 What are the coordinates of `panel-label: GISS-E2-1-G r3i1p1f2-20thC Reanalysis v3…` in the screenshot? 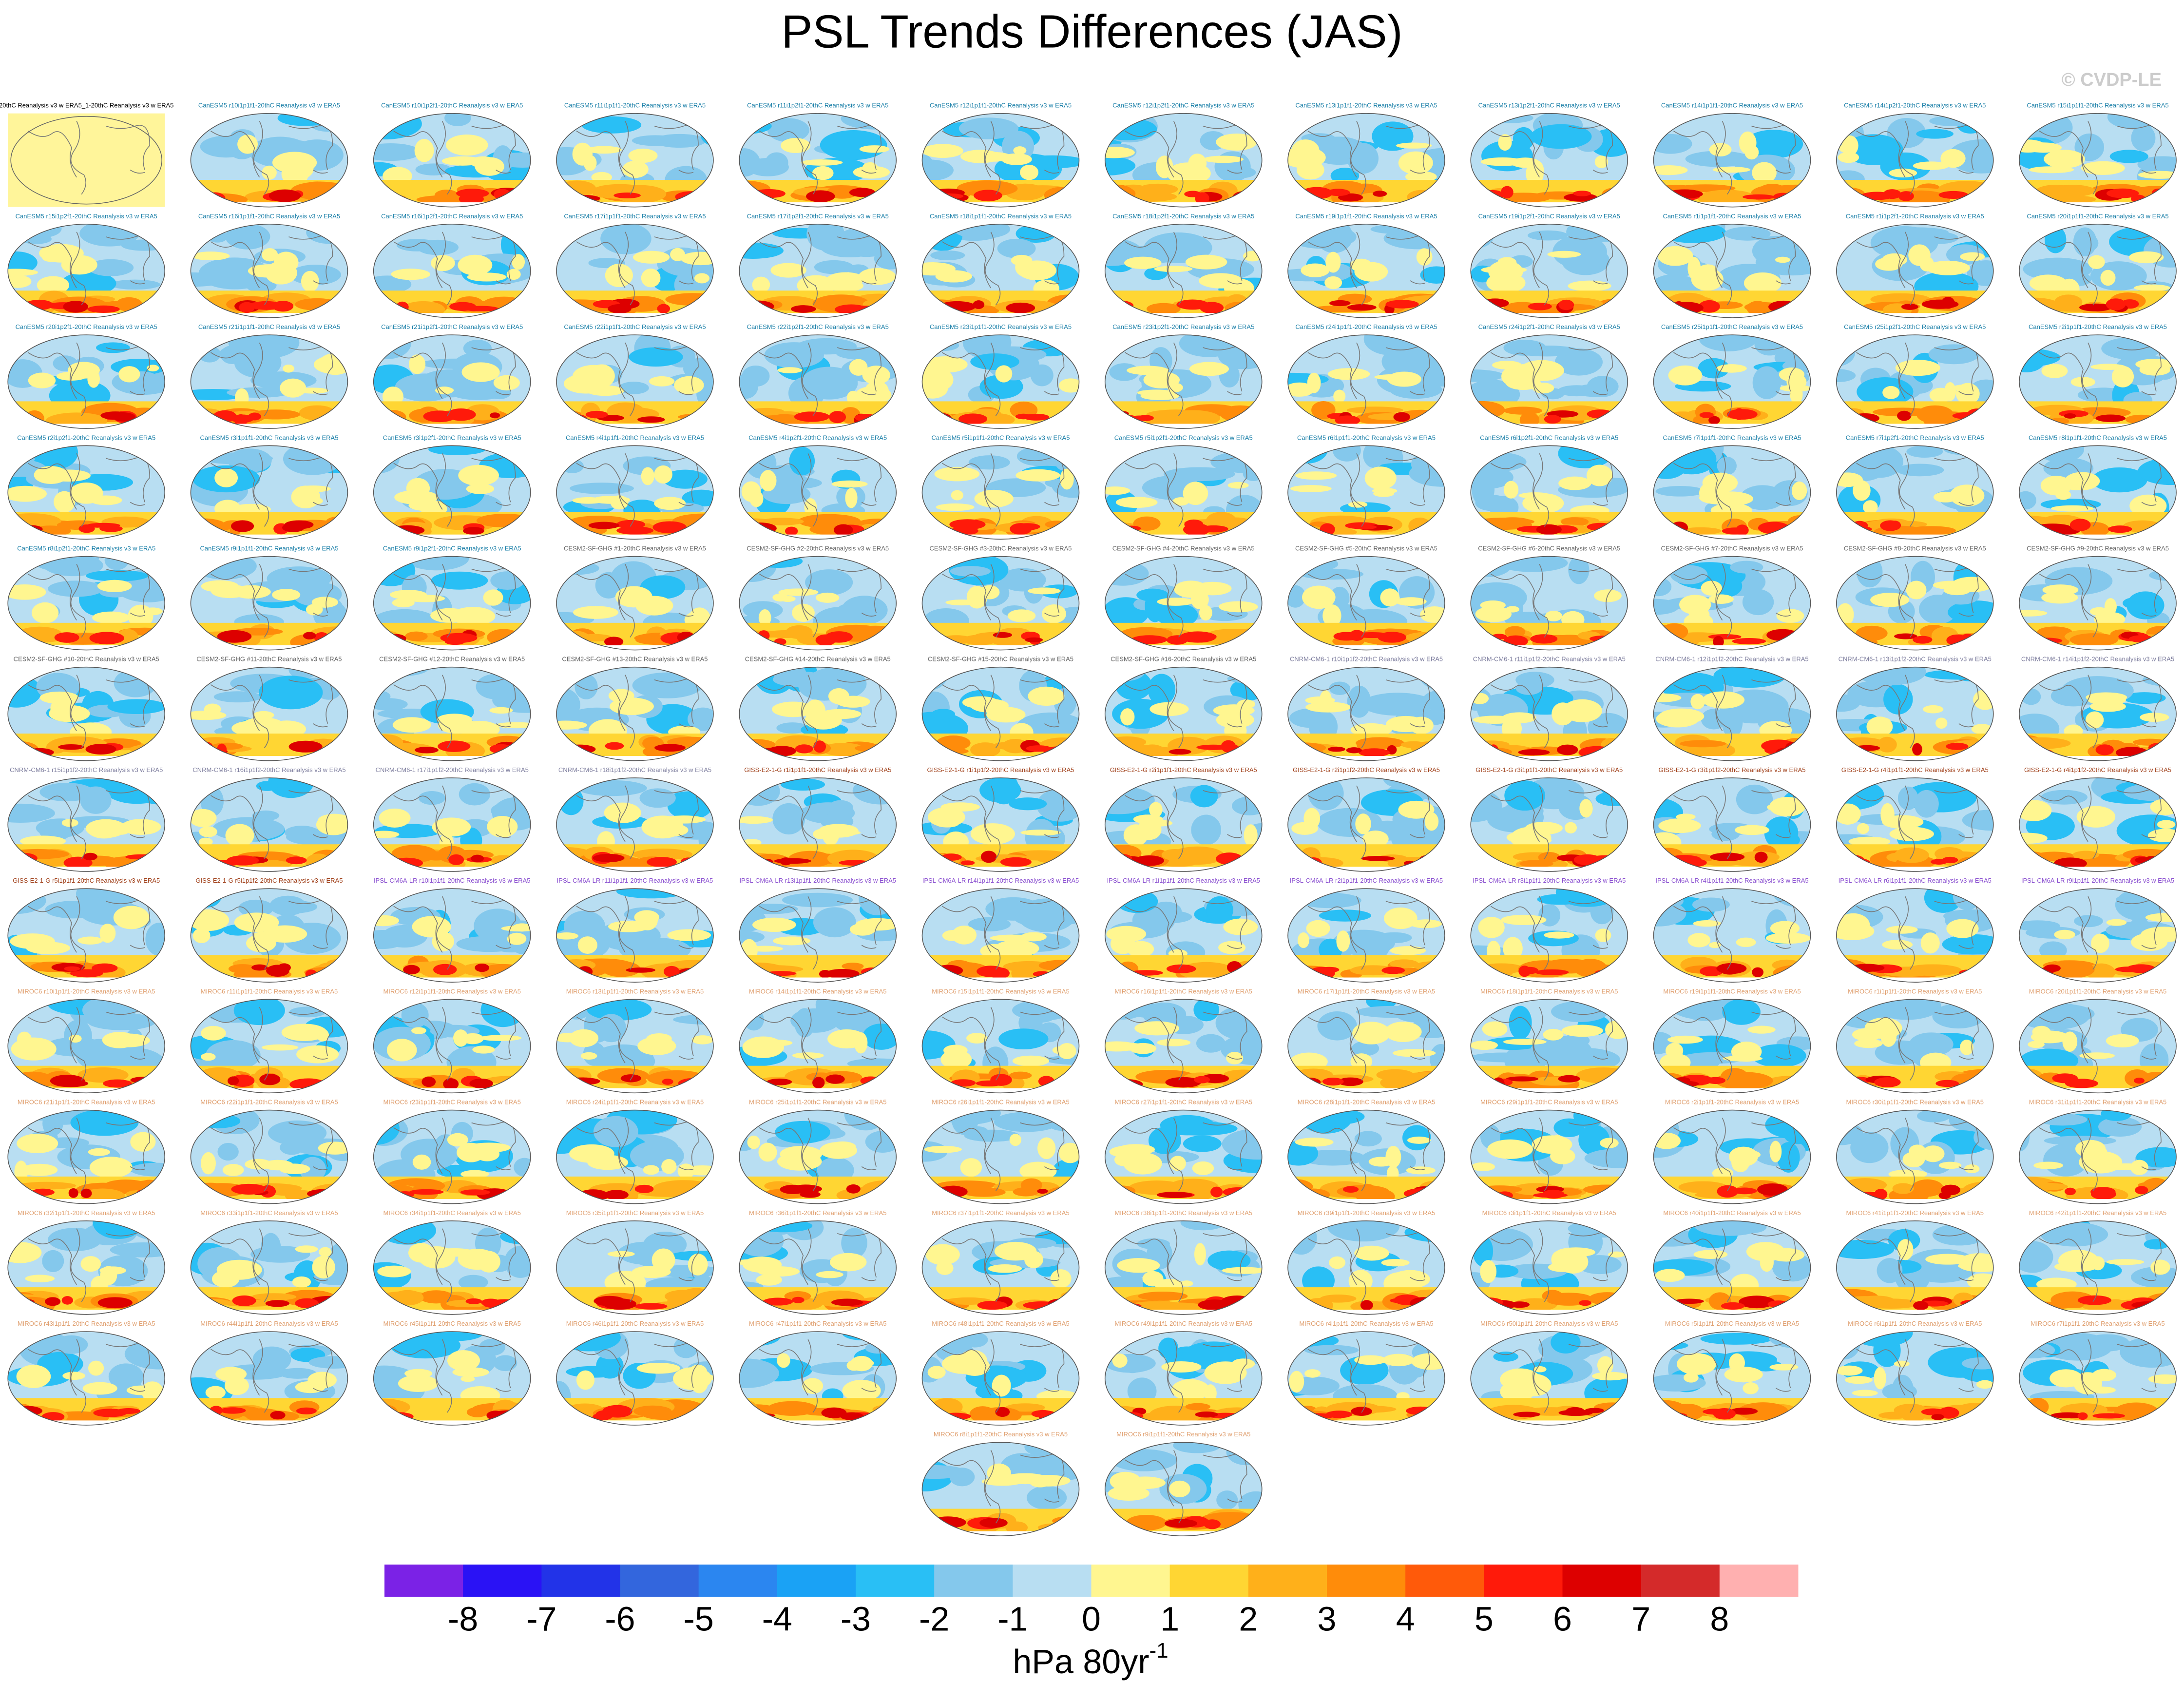 It's located at (1731, 770).